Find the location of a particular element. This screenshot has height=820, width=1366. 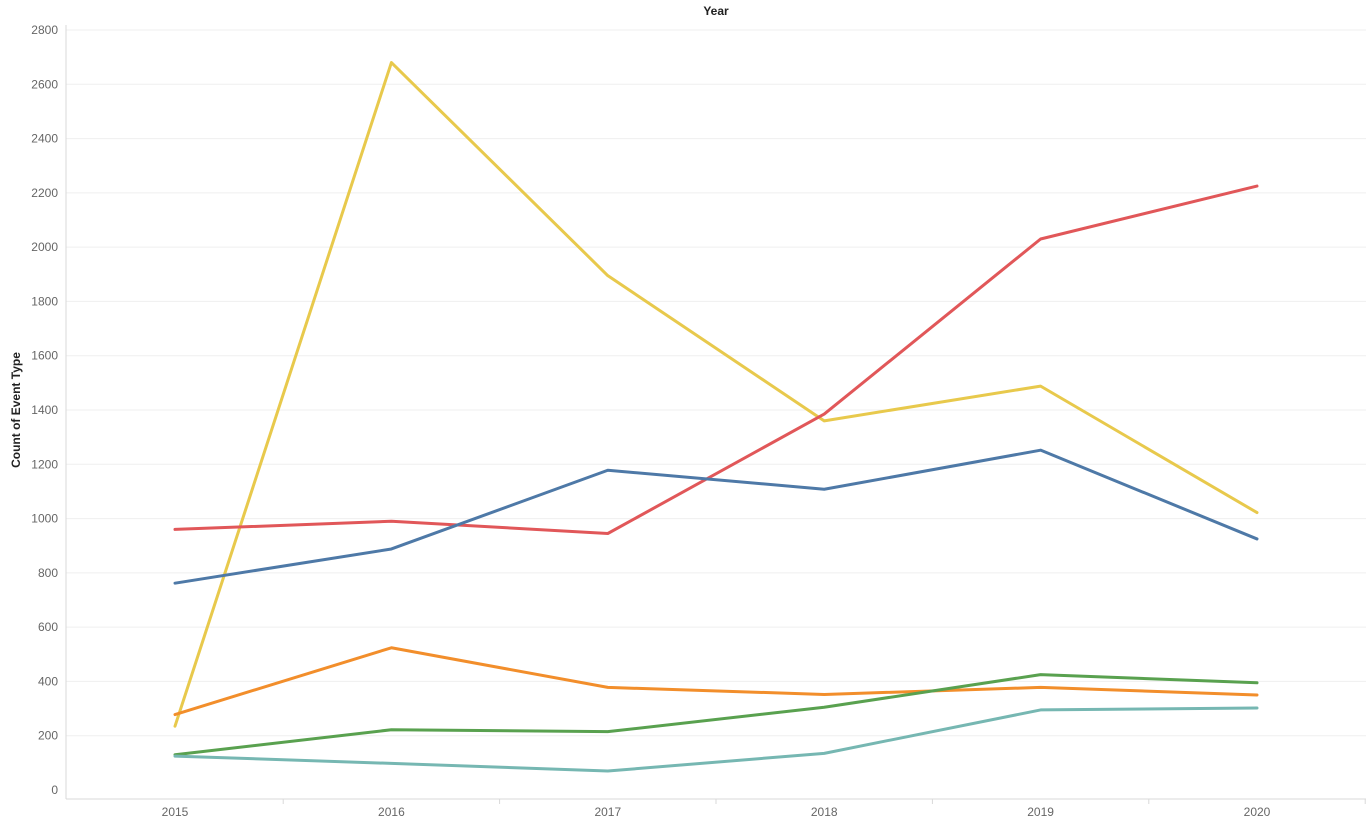

y-tick-label: 2000 is located at coordinates (44, 247).